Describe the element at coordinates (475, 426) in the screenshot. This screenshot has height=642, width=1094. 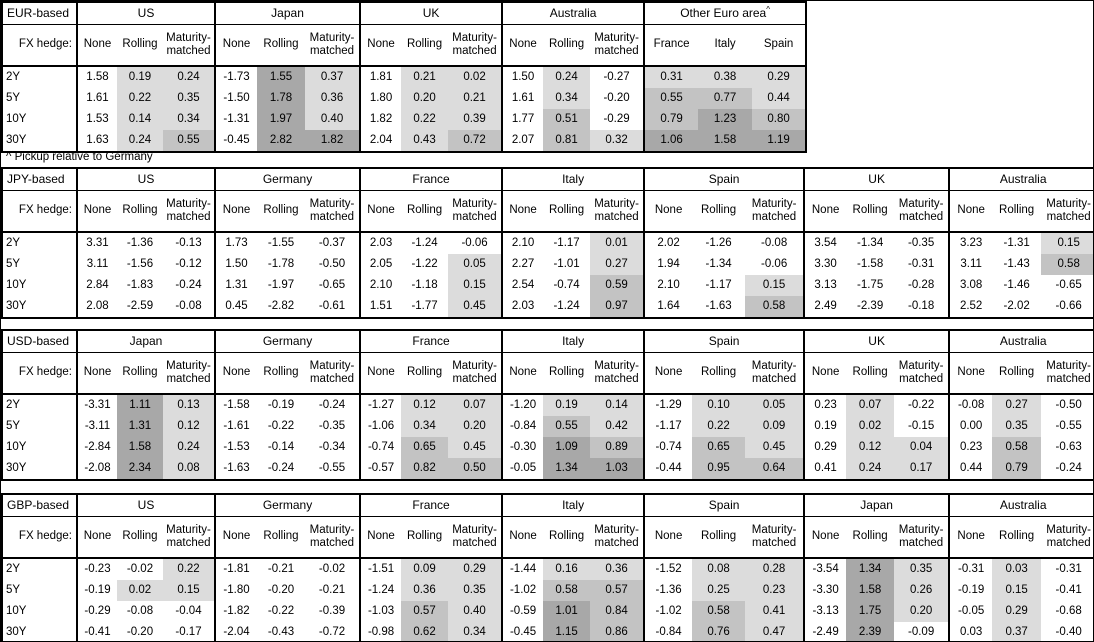
I see `value-cell: 0.20` at that location.